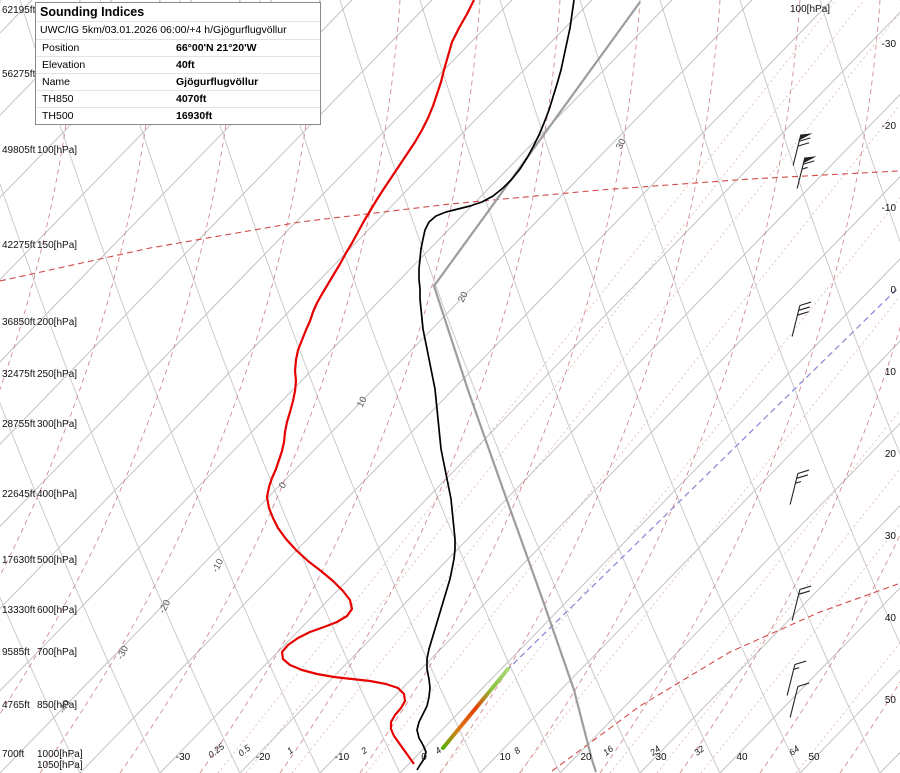  I want to click on panel-row: Name Gjögurflugvöllur, so click(178, 82).